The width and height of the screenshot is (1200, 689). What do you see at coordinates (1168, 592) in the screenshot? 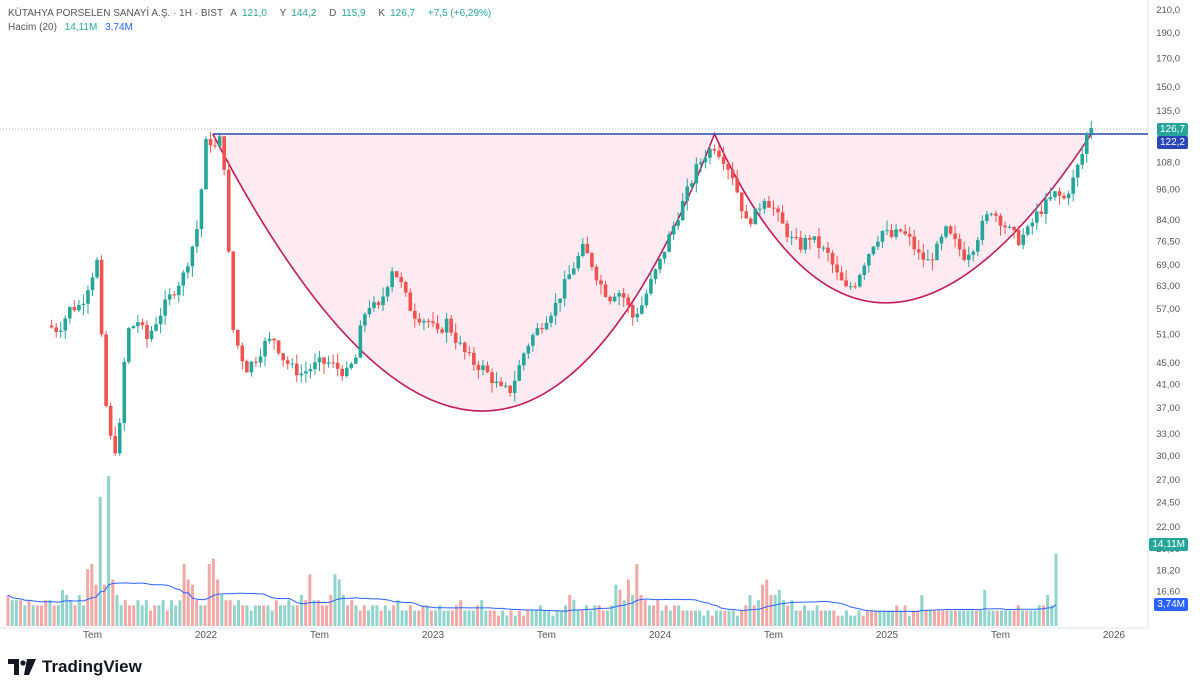
I see `price-axis-label: 16,60` at bounding box center [1168, 592].